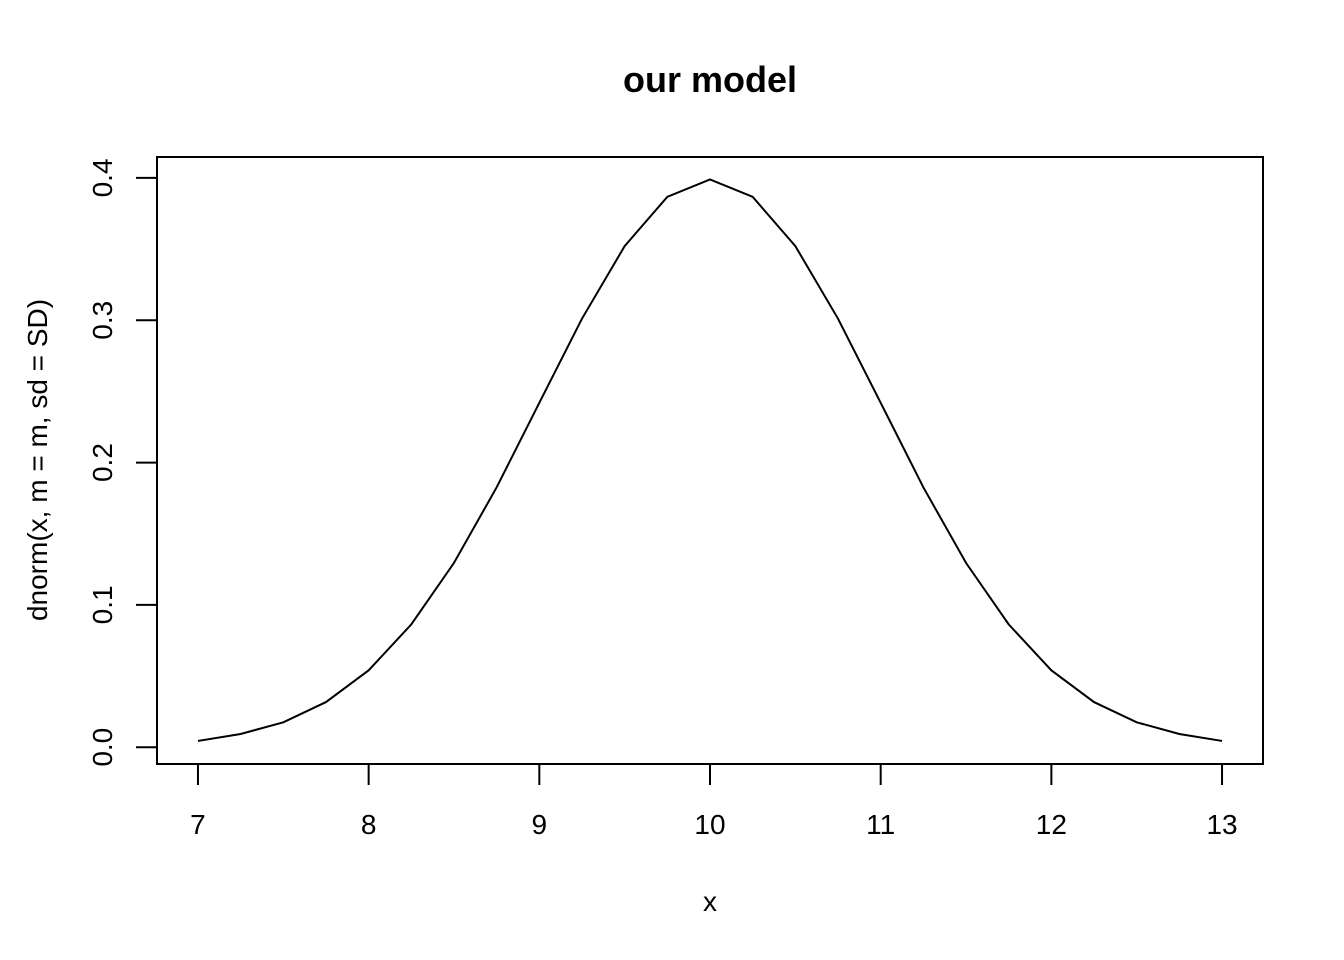 The width and height of the screenshot is (1344, 960). I want to click on y-axis-label: dnorm(x, m = m, sd = SD), so click(37, 460).